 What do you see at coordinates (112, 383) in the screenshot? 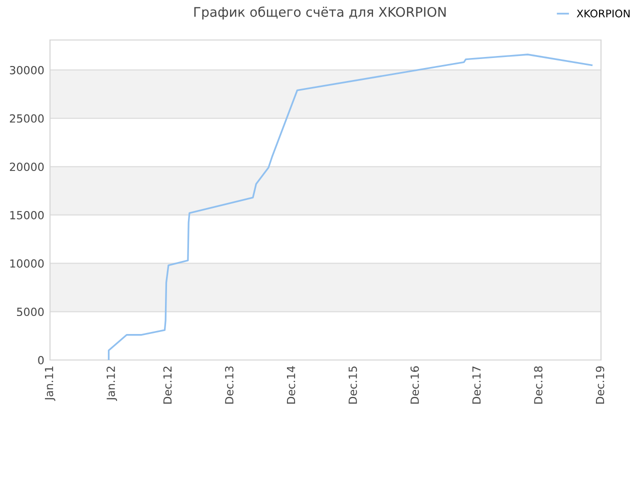
I see `x-tick-label: Jan.12` at bounding box center [112, 383].